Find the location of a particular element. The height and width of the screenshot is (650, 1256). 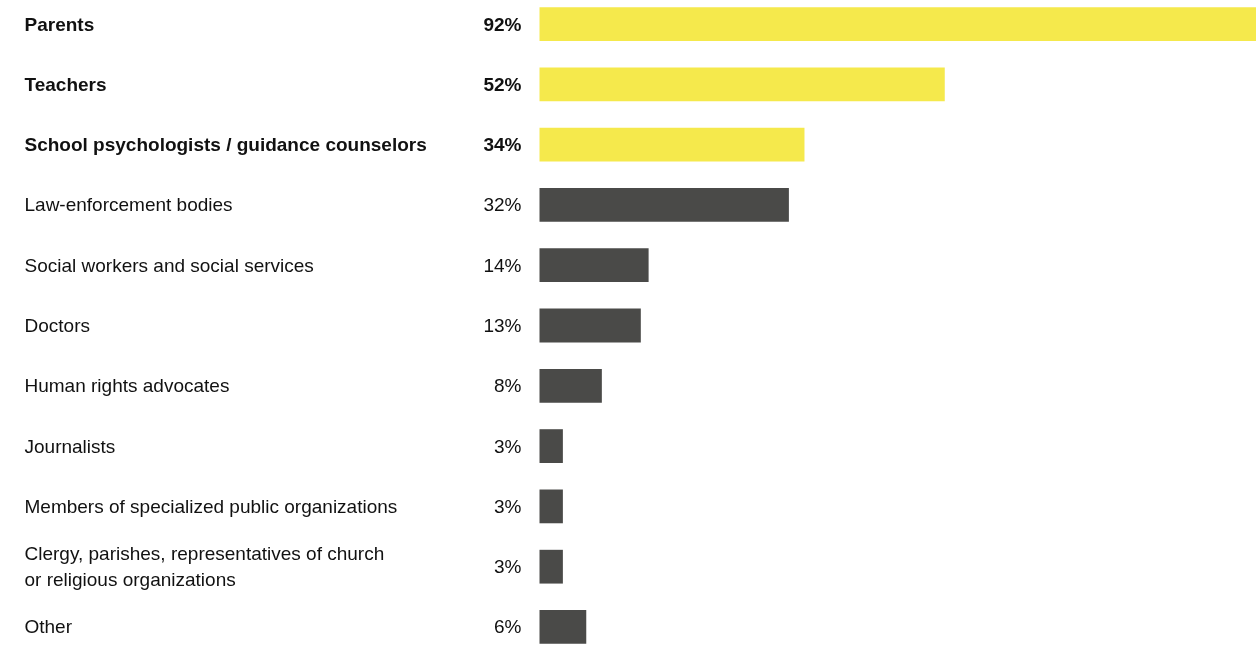

data-label: 32% is located at coordinates (502, 205).